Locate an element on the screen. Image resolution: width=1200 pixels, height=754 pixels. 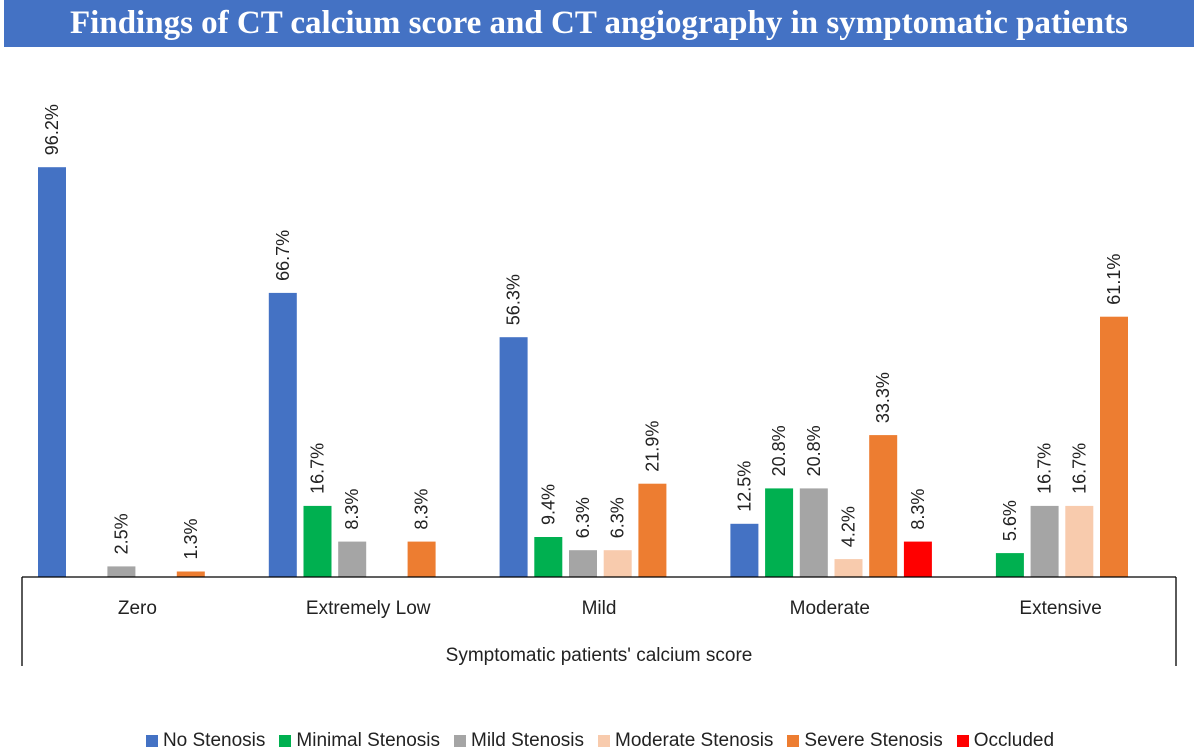
legend-item-occluded: Occluded is located at coordinates (1005, 741).